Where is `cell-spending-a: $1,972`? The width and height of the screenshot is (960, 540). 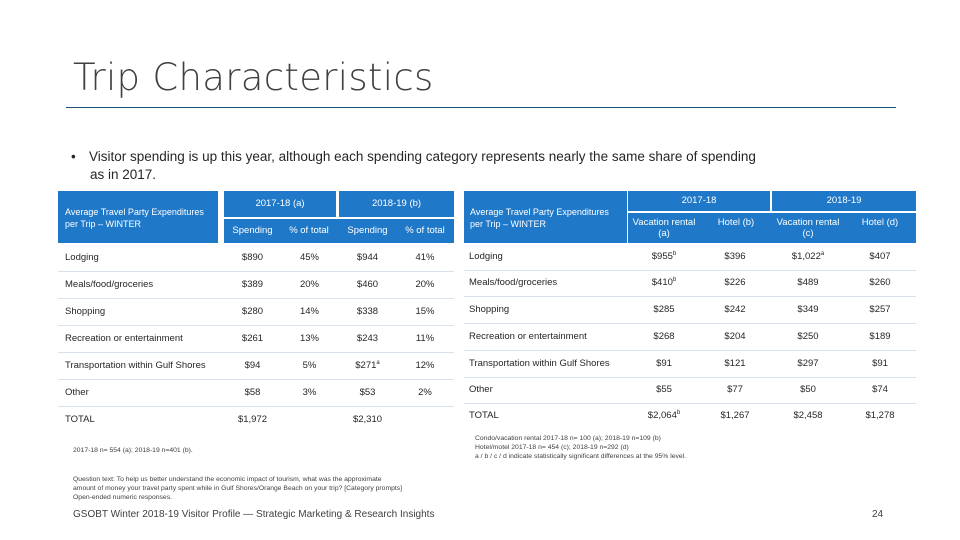
cell-spending-a: $1,972 is located at coordinates (252, 419).